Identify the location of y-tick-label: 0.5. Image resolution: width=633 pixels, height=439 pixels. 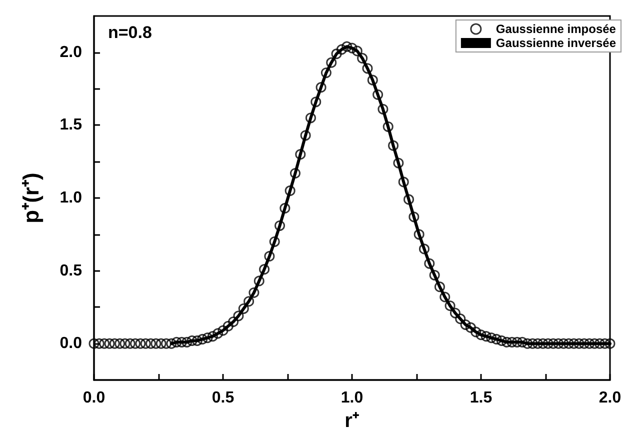
(71, 271).